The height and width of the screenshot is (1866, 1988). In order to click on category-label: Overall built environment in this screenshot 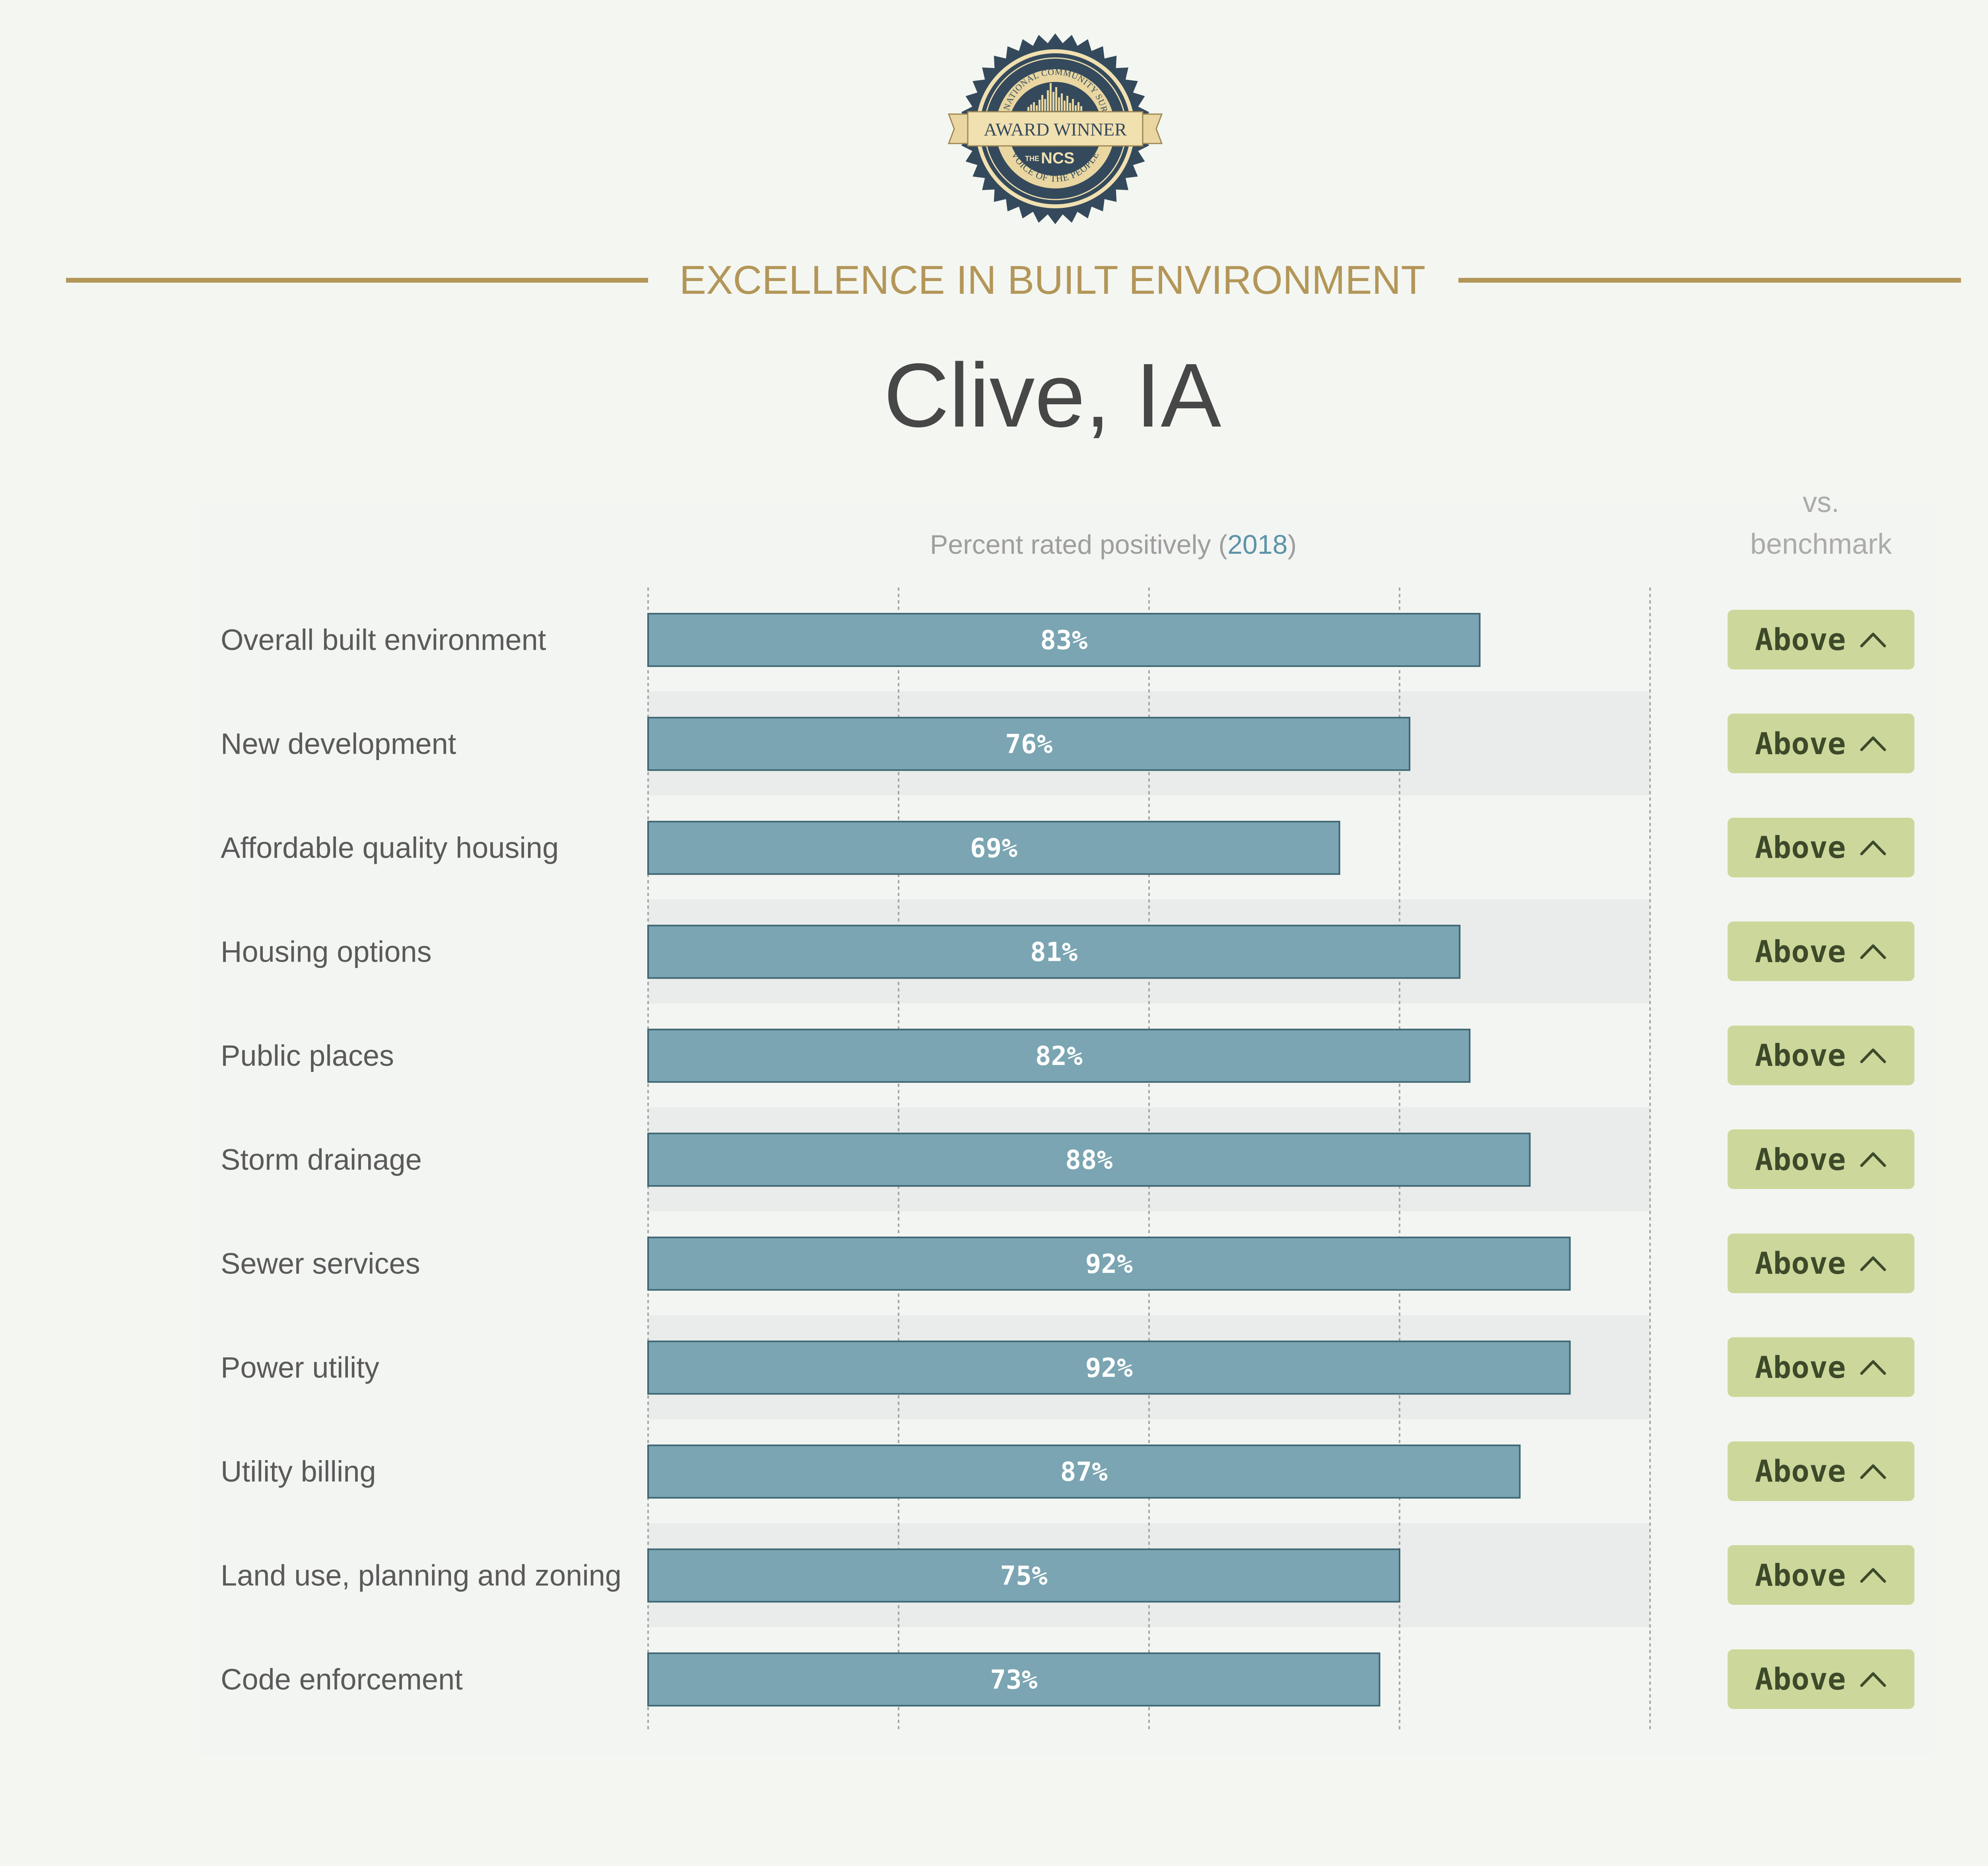, I will do `click(383, 639)`.